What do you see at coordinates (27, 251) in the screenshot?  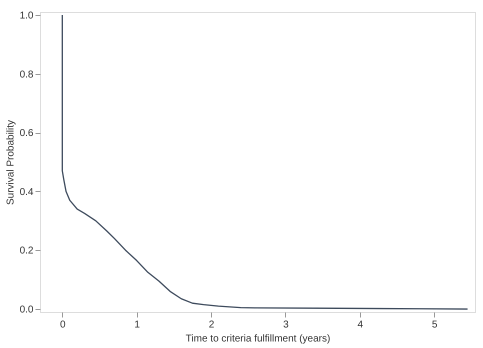 I see `y-tick-label: 0.2` at bounding box center [27, 251].